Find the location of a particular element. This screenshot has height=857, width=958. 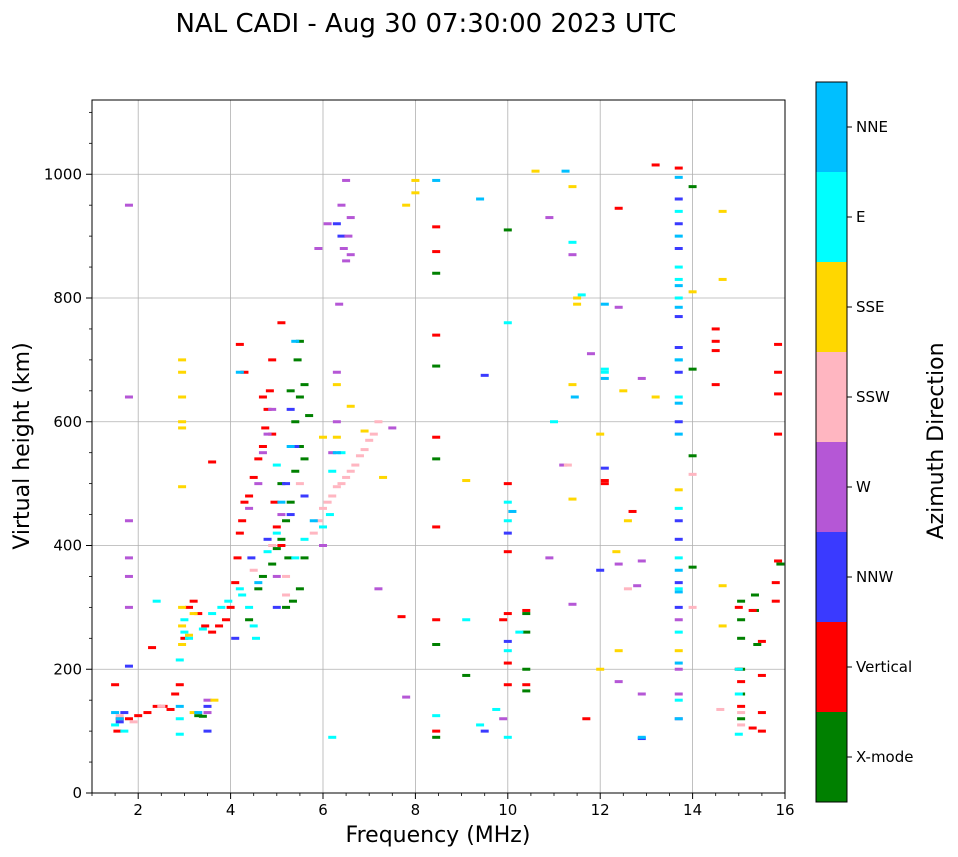

colorbar-tick-label: X-mode is located at coordinates (884, 757).